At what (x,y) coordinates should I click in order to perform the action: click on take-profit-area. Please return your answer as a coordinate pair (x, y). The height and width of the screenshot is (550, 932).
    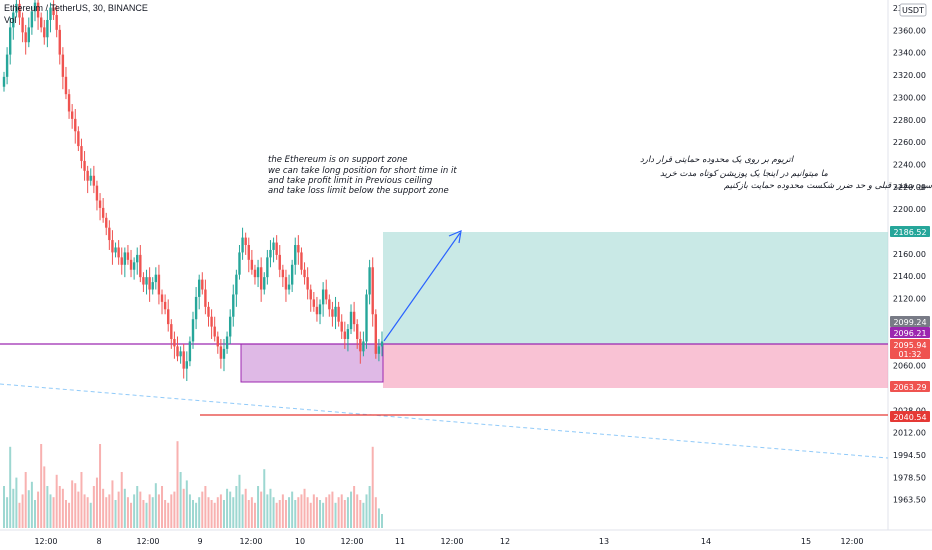
    Looking at the image, I should click on (635, 288).